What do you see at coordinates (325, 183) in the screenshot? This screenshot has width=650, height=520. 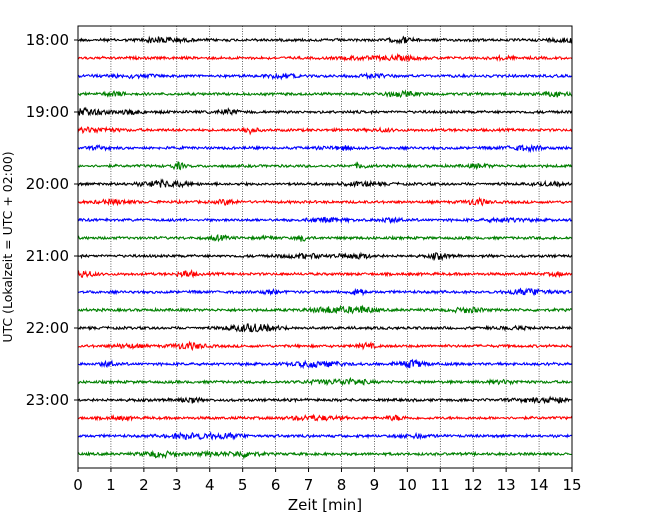 I see `trace-2000` at bounding box center [325, 183].